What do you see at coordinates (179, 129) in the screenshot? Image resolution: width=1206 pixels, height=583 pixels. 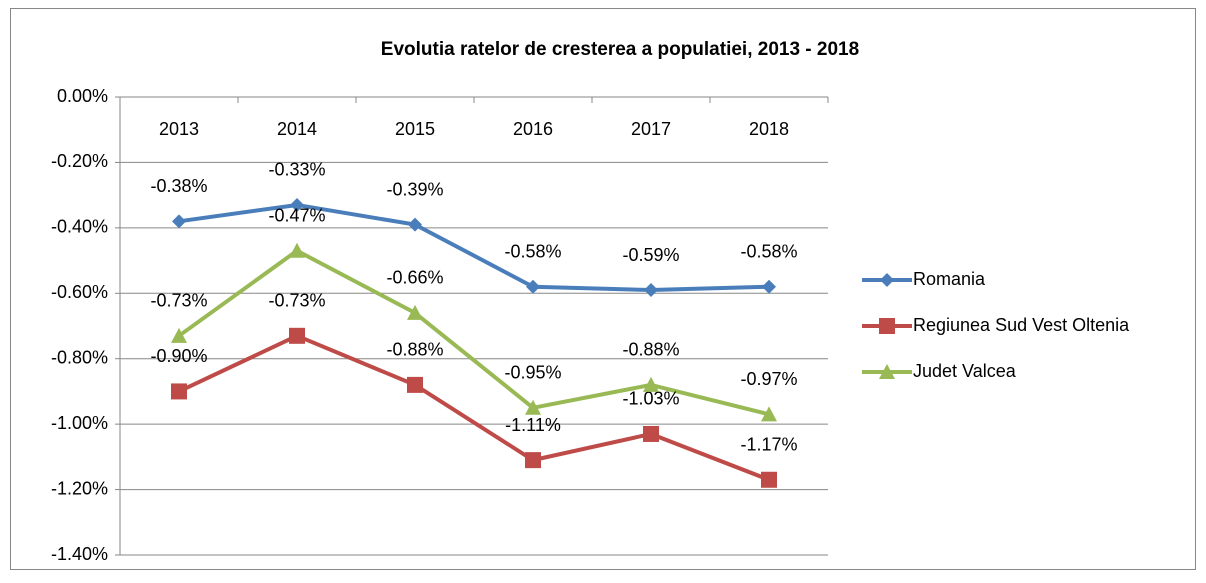 I see `x-tick-label: 2013` at bounding box center [179, 129].